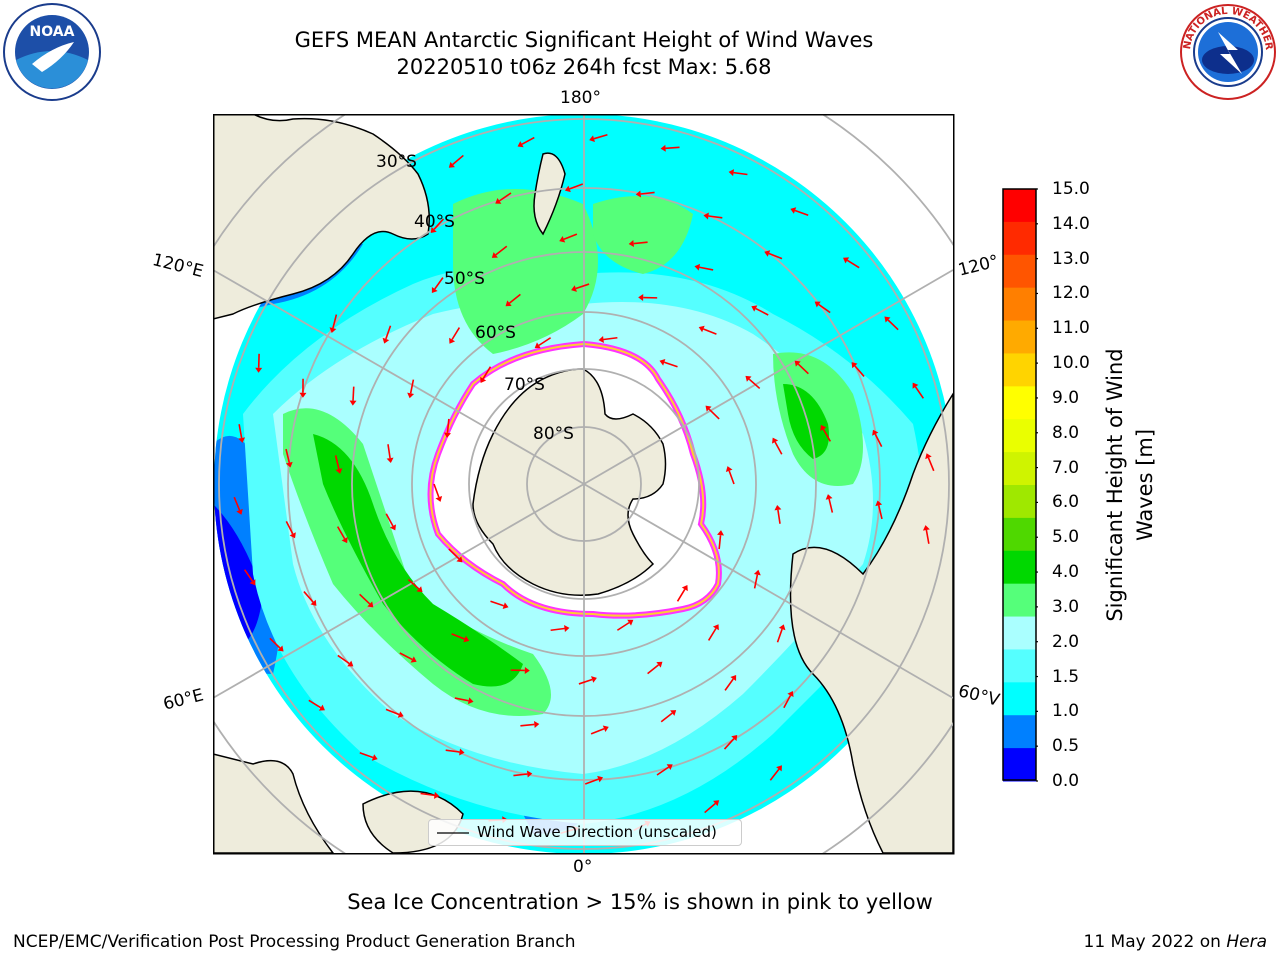 The width and height of the screenshot is (1280, 960). Describe the element at coordinates (52, 52) in the screenshot. I see `noaa-logo: NOAA` at that location.